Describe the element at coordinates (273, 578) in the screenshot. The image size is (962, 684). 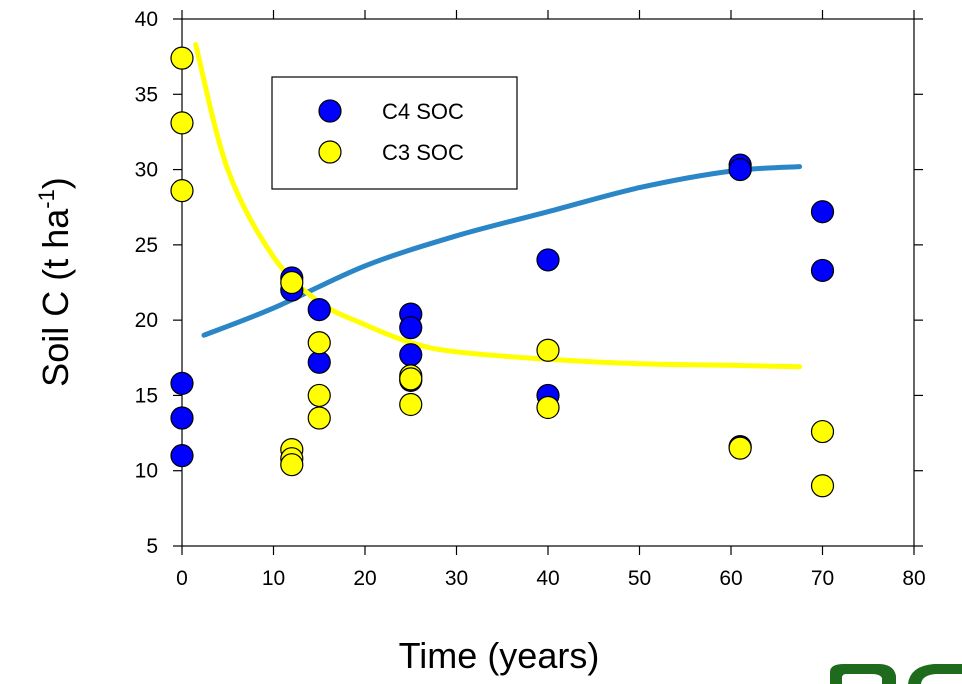
I see `x-tick-label: 10` at that location.